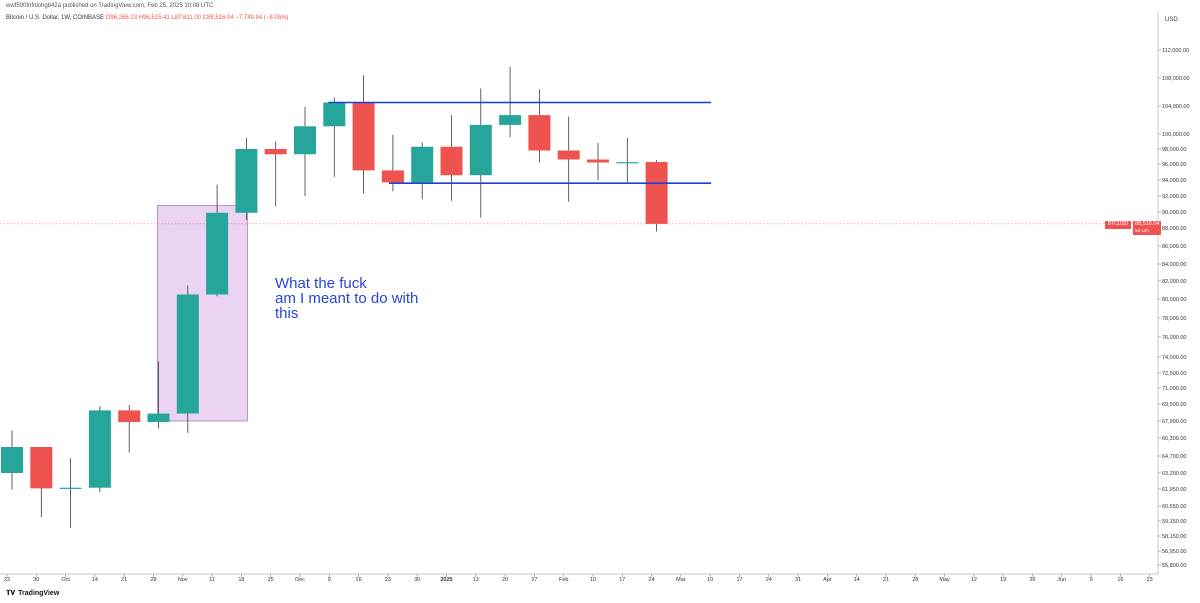 The width and height of the screenshot is (1200, 603). What do you see at coordinates (974, 580) in the screenshot?
I see `time-axis-label: 12` at bounding box center [974, 580].